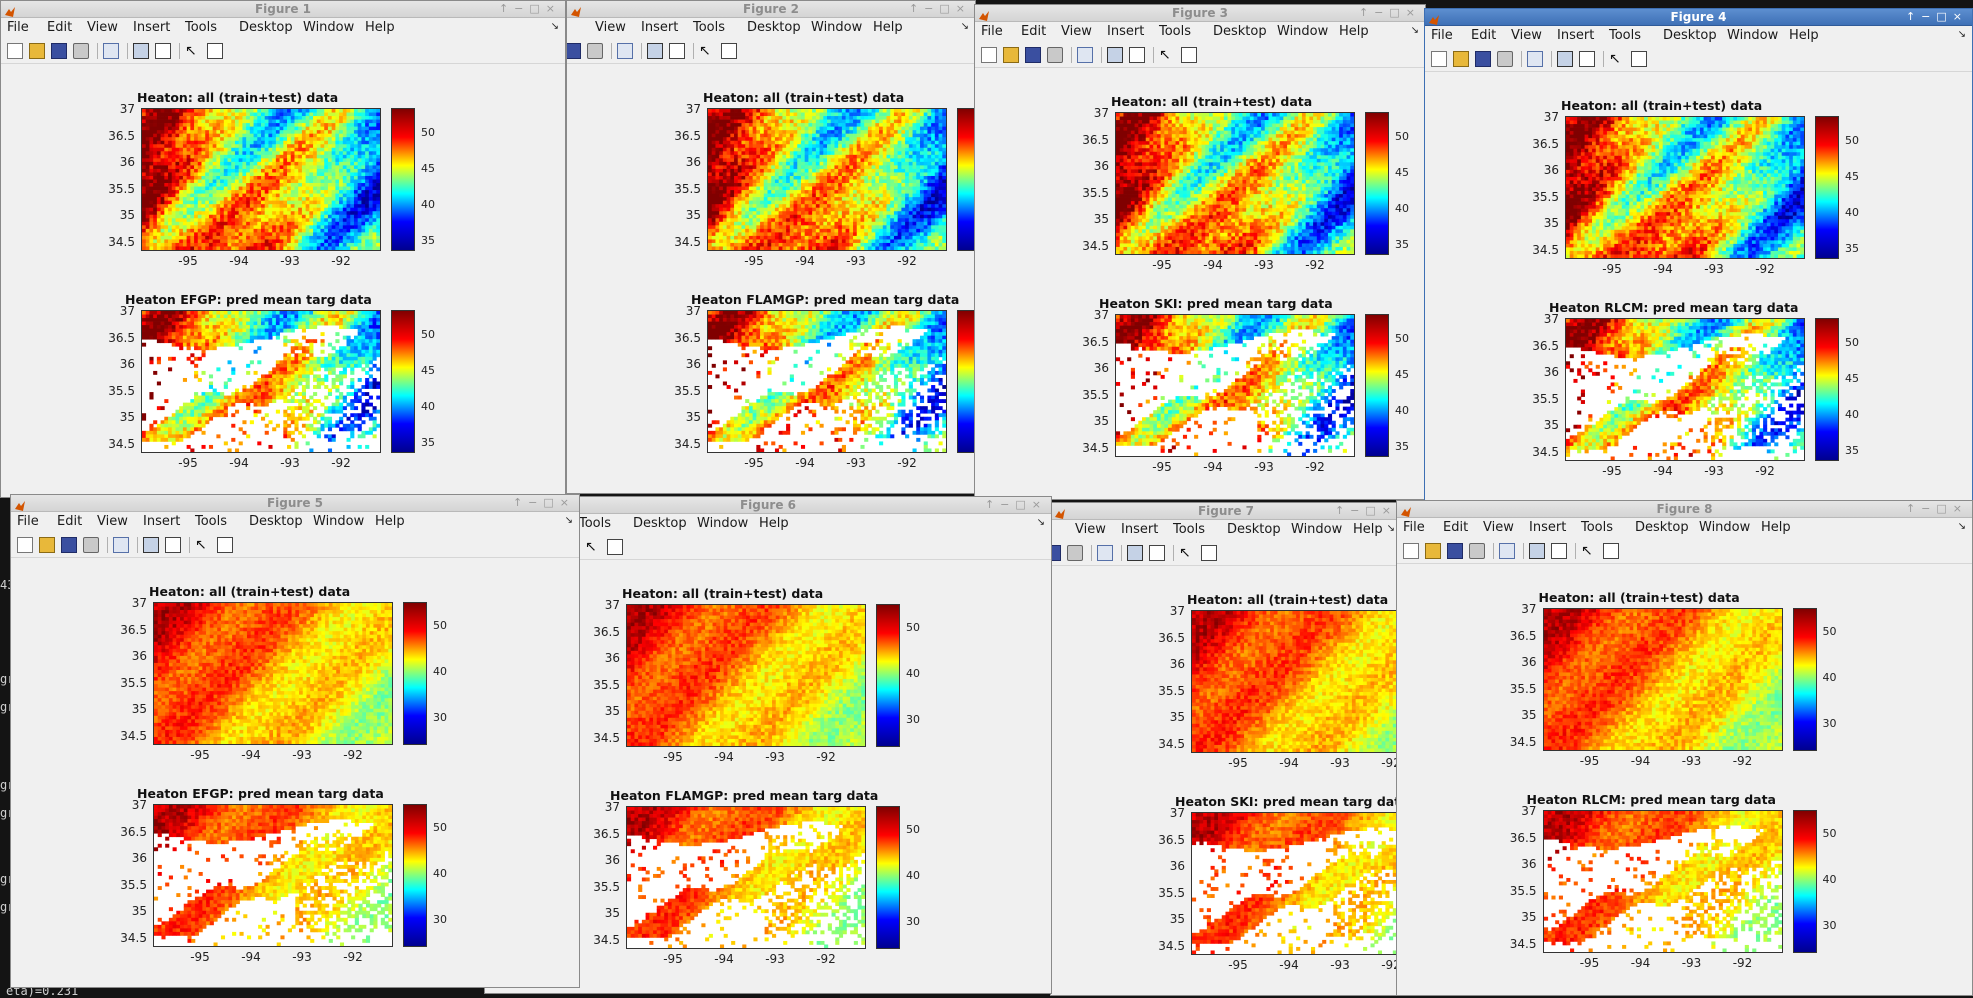 The height and width of the screenshot is (998, 1973). Describe the element at coordinates (59, 27) in the screenshot. I see `edit-menu: Edit` at that location.